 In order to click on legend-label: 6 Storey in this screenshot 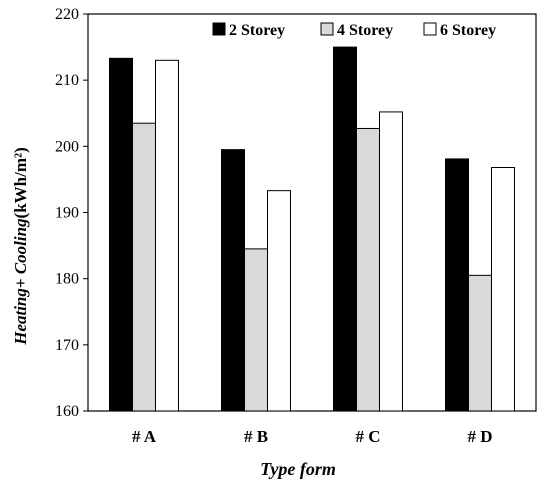, I will do `click(468, 30)`.